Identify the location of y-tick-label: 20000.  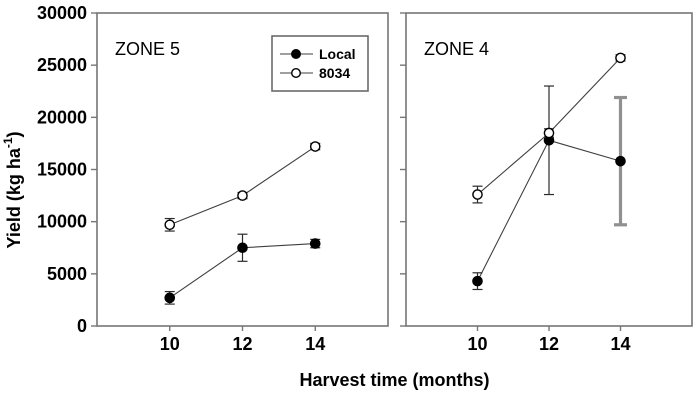
(62, 117).